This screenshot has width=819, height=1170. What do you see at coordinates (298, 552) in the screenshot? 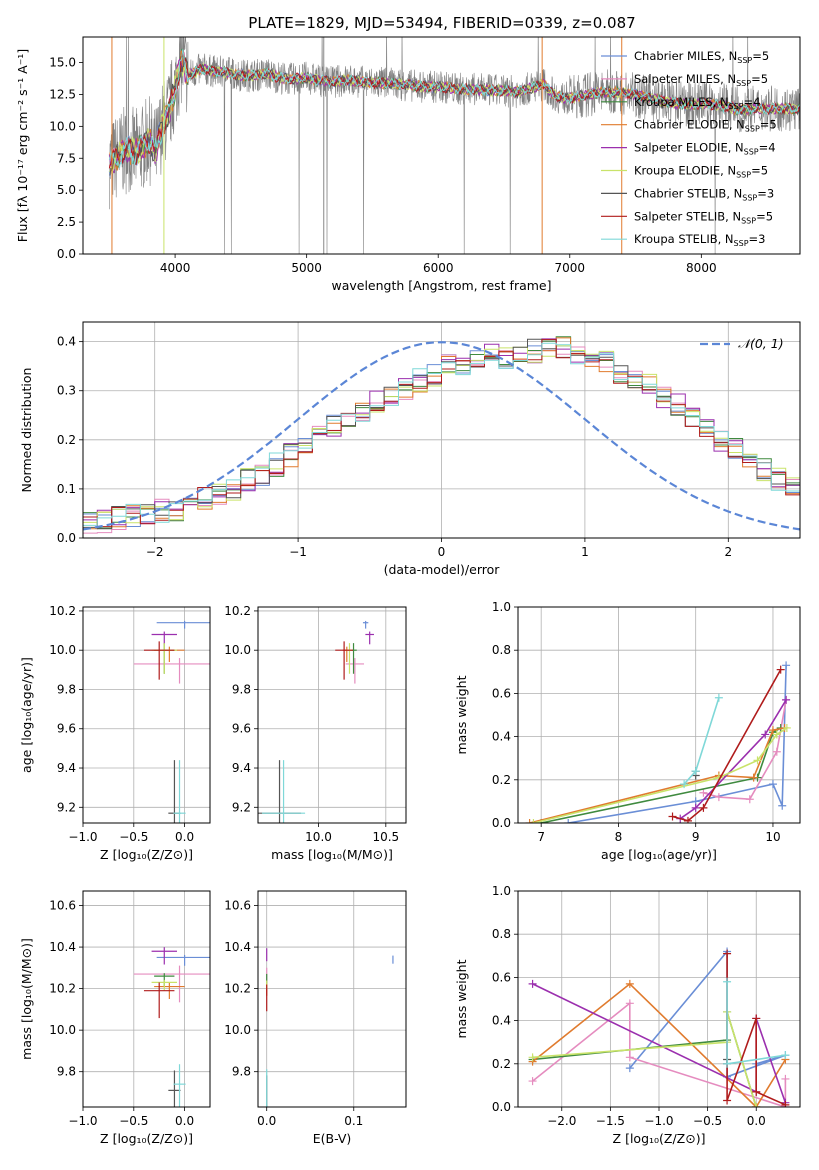
I see `x-tick-label: −1` at bounding box center [298, 552].